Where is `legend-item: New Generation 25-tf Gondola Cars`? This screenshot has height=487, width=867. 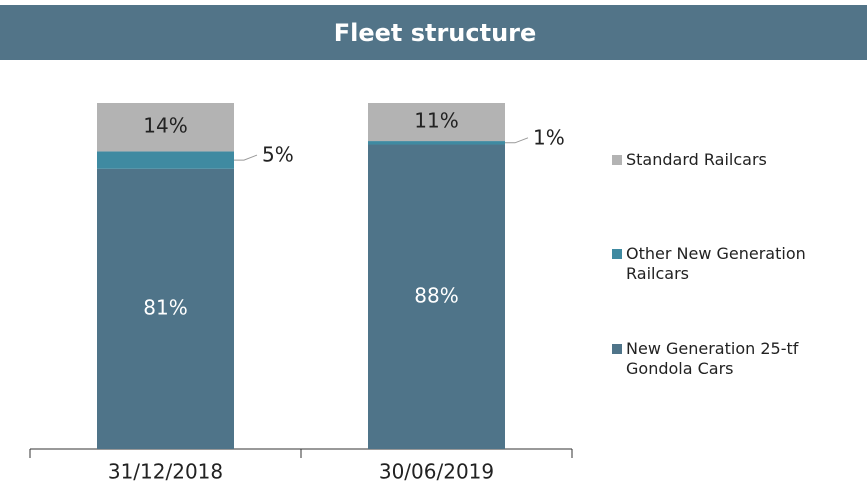 legend-item: New Generation 25-tf Gondola Cars is located at coordinates (726, 359).